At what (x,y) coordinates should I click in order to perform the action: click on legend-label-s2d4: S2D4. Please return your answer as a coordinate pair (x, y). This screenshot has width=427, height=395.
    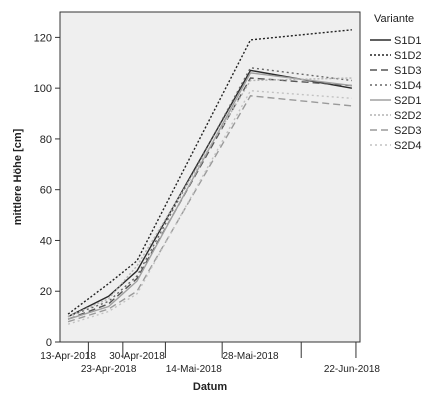
    Looking at the image, I should click on (408, 146).